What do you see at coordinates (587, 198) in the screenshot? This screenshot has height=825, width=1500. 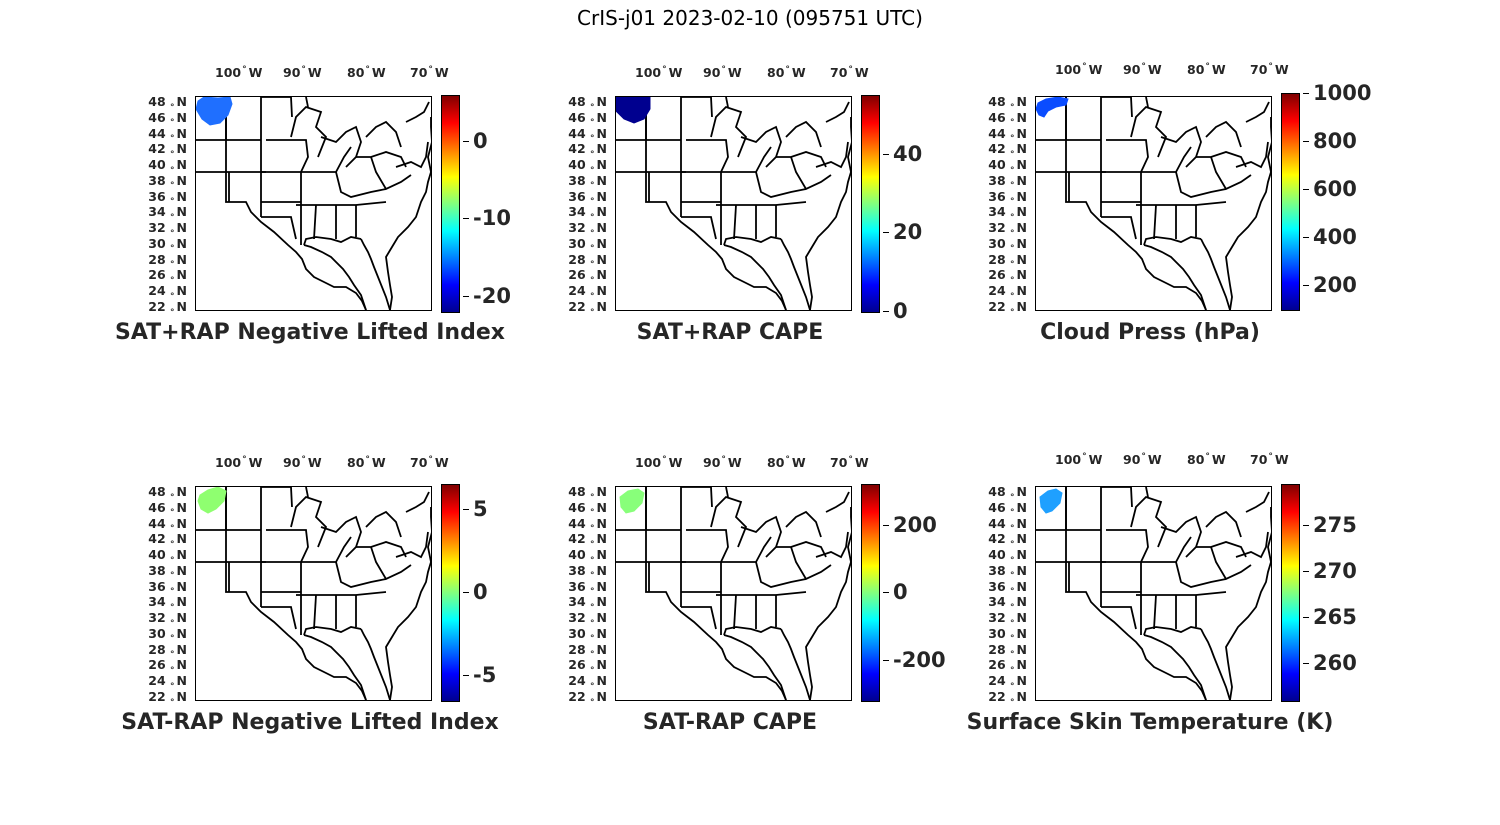 I see `latitude-label: 36 ° N` at bounding box center [587, 198].